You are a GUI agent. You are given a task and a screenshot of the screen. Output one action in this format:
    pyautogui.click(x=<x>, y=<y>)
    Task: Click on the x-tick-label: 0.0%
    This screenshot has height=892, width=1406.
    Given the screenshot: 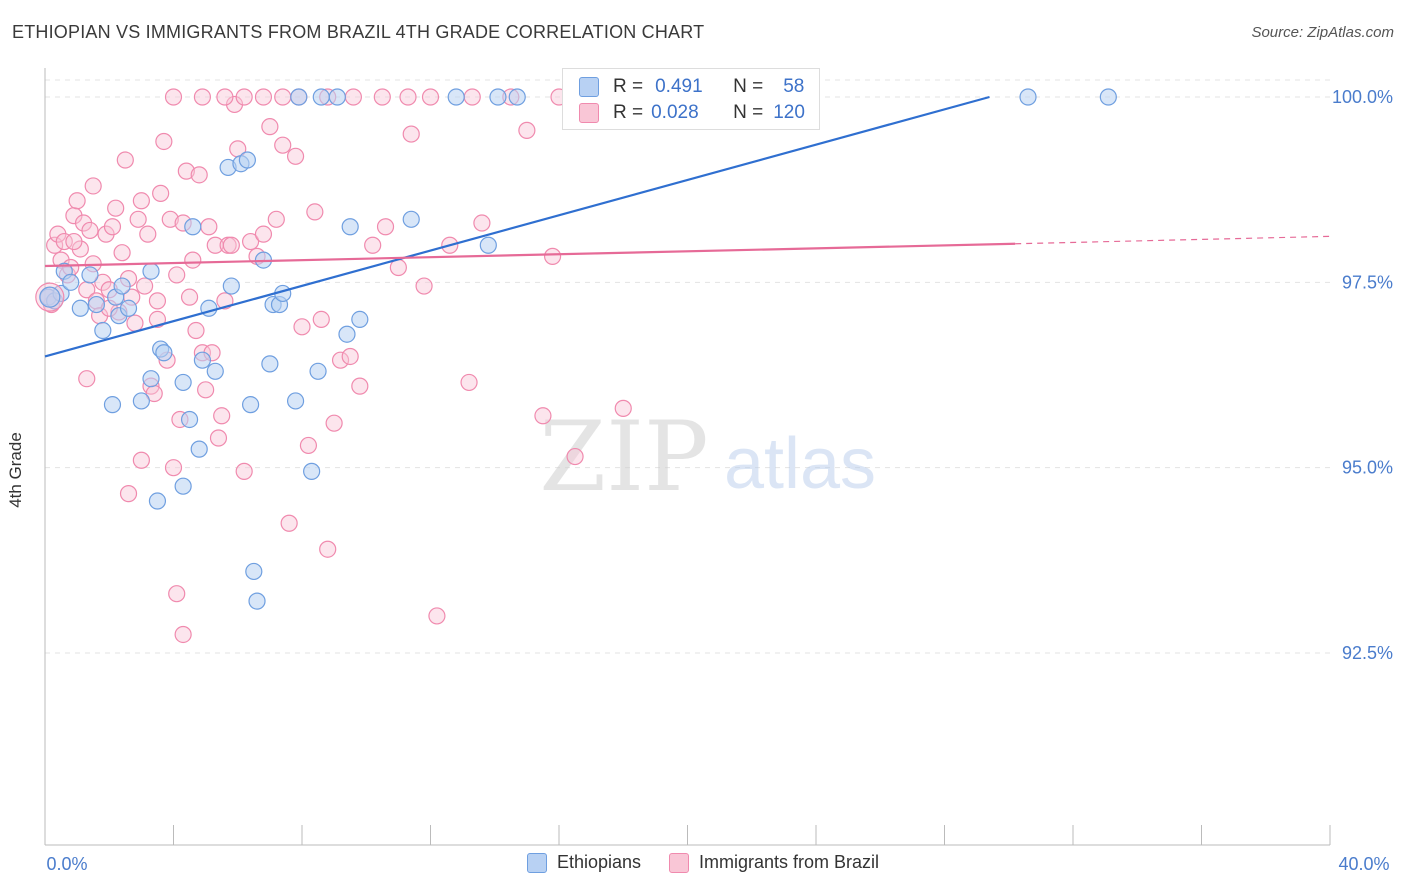 What is the action you would take?
    pyautogui.click(x=66, y=864)
    